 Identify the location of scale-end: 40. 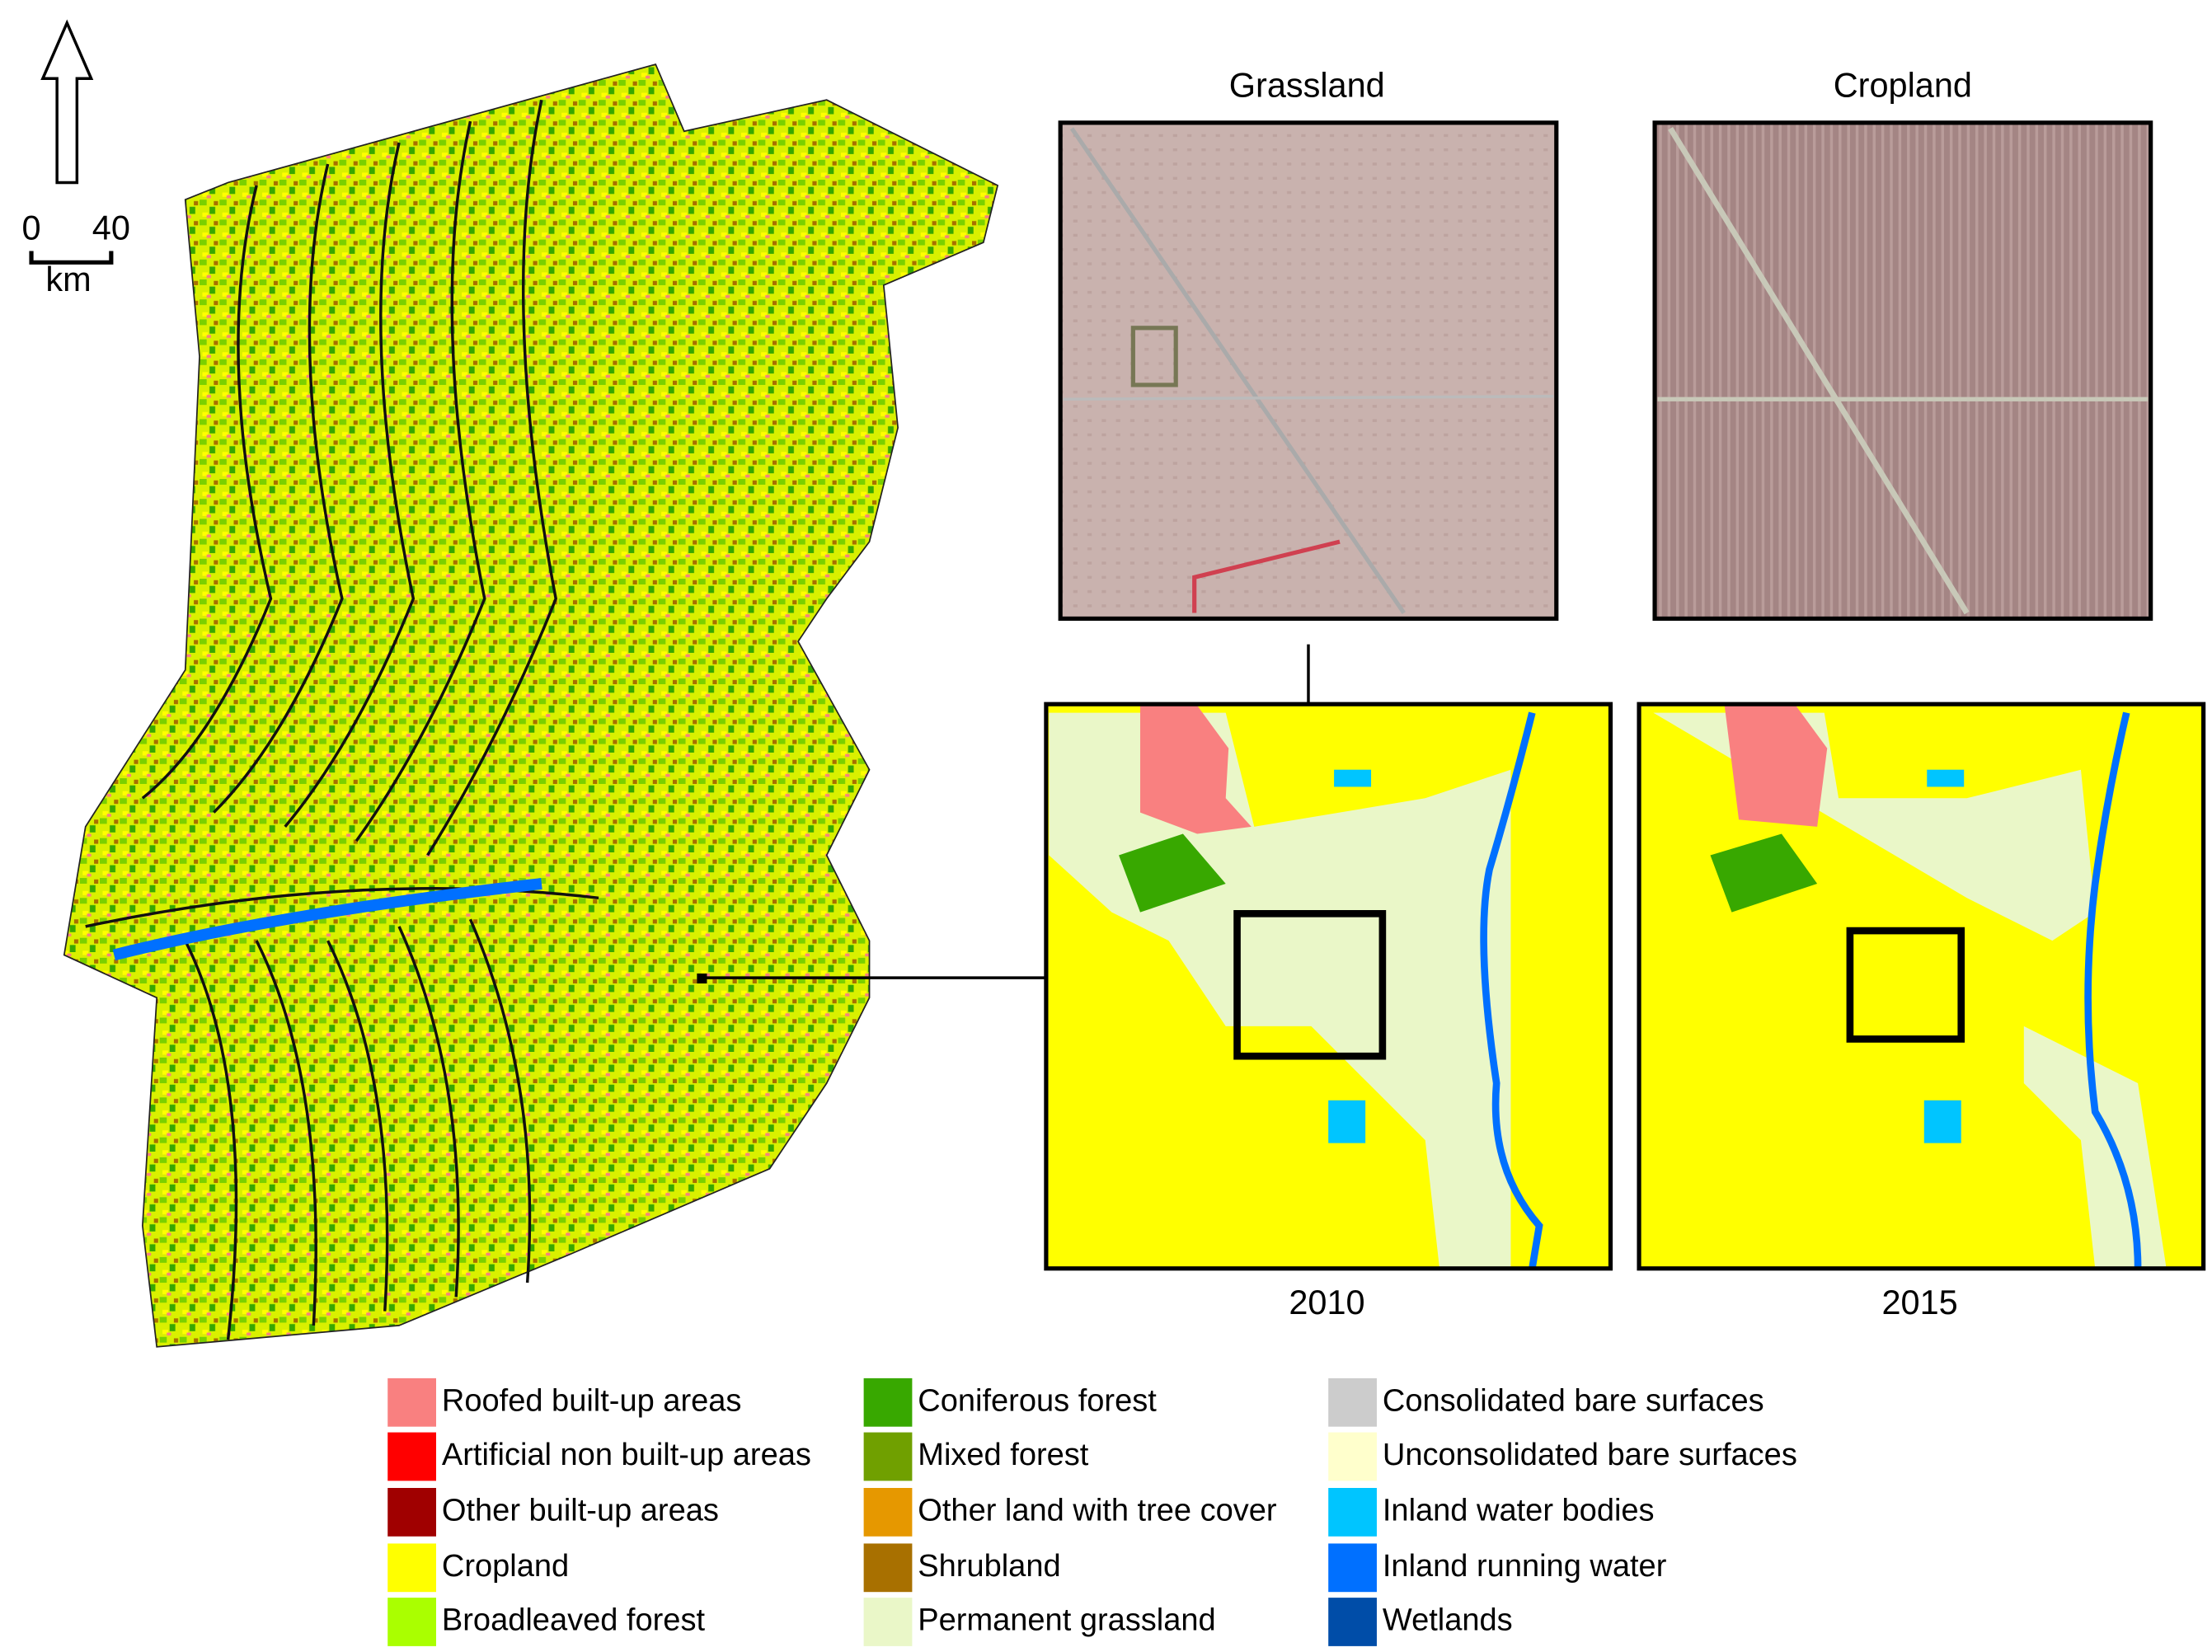
(111, 228).